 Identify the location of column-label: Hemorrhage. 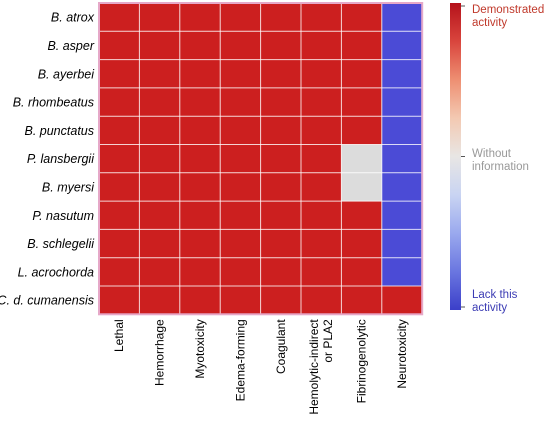
(160, 352).